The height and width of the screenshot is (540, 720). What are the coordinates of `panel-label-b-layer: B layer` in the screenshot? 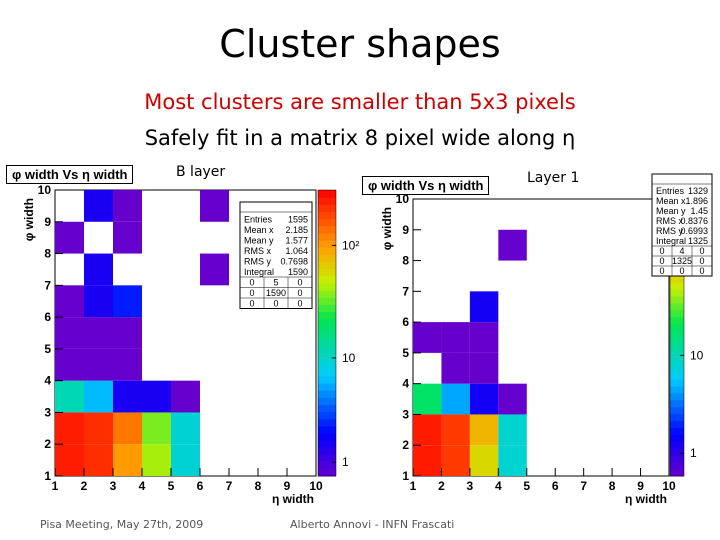 It's located at (201, 172).